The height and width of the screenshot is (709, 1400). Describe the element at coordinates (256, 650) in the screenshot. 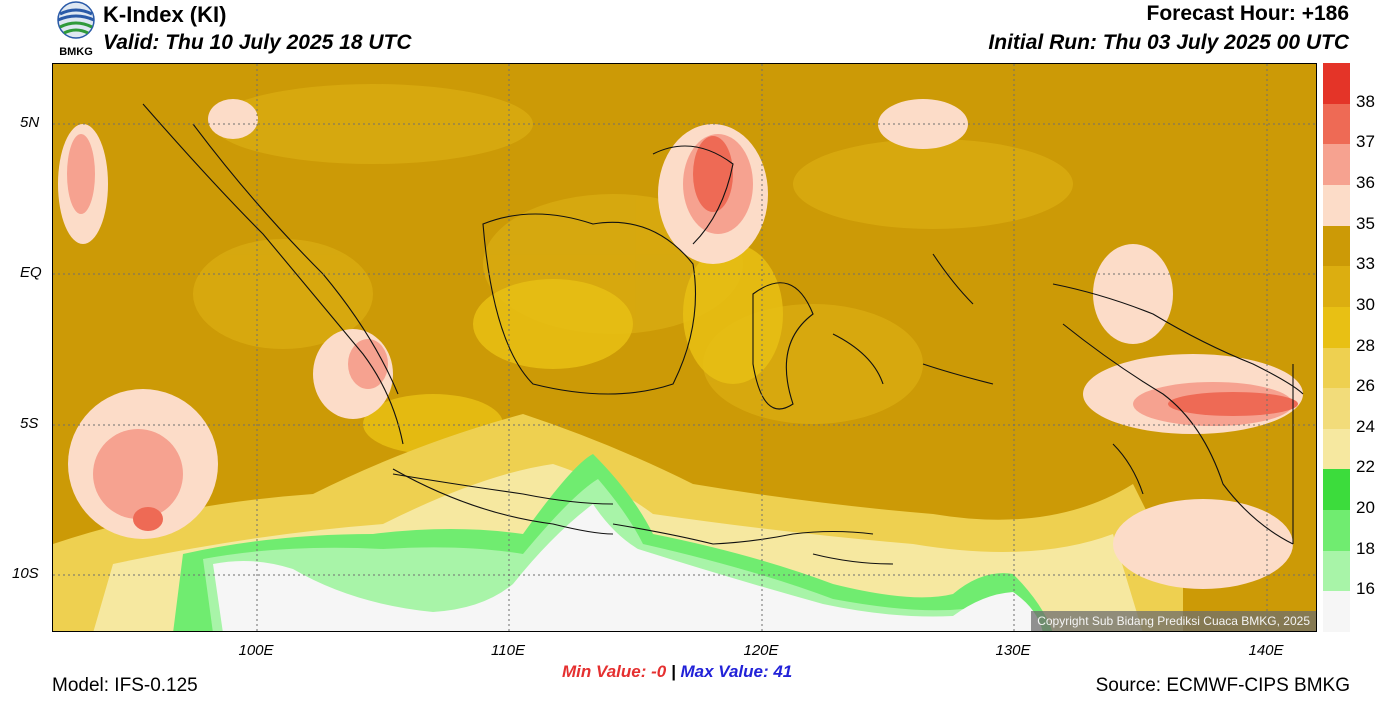

I see `lon-label-100e: 100E` at that location.